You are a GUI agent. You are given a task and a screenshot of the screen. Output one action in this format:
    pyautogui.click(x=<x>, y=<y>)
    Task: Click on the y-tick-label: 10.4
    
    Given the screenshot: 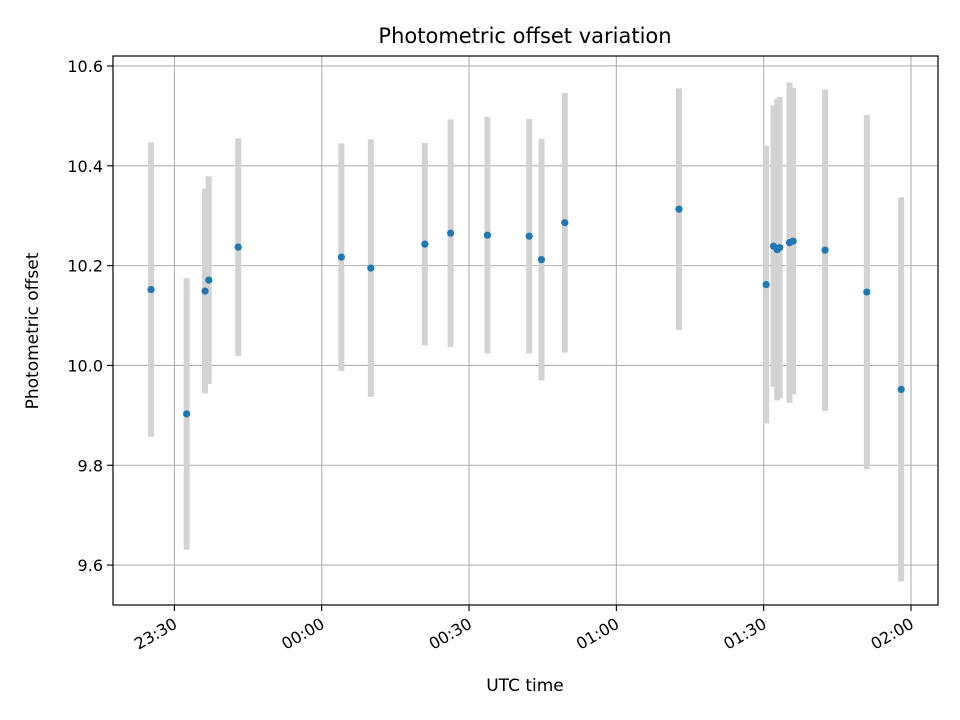 What is the action you would take?
    pyautogui.click(x=85, y=166)
    